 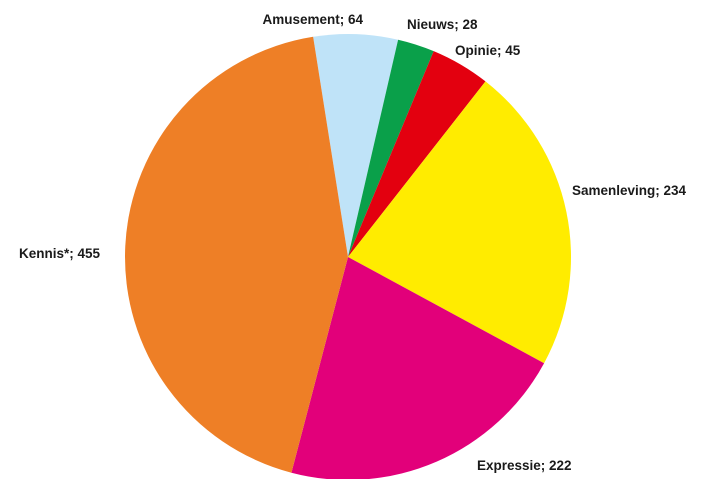 I want to click on pie-slice-amusement, so click(x=356, y=145).